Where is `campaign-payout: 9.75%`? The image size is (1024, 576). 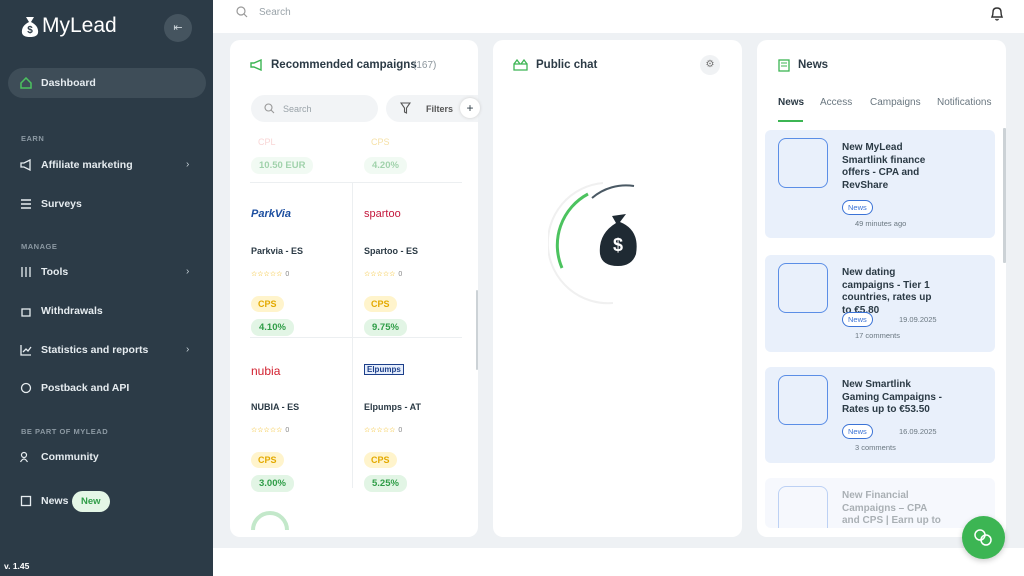
campaign-payout: 9.75% is located at coordinates (385, 327).